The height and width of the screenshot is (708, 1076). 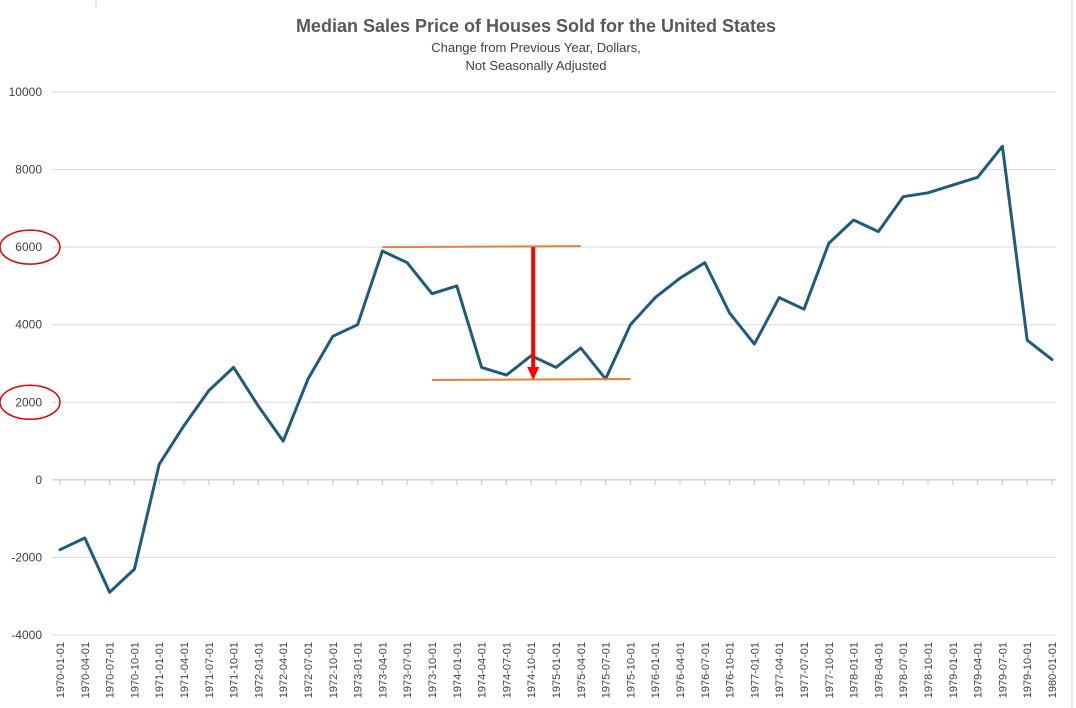 I want to click on x-tick-label-1975-10-01: 1975-10-01, so click(x=631, y=670).